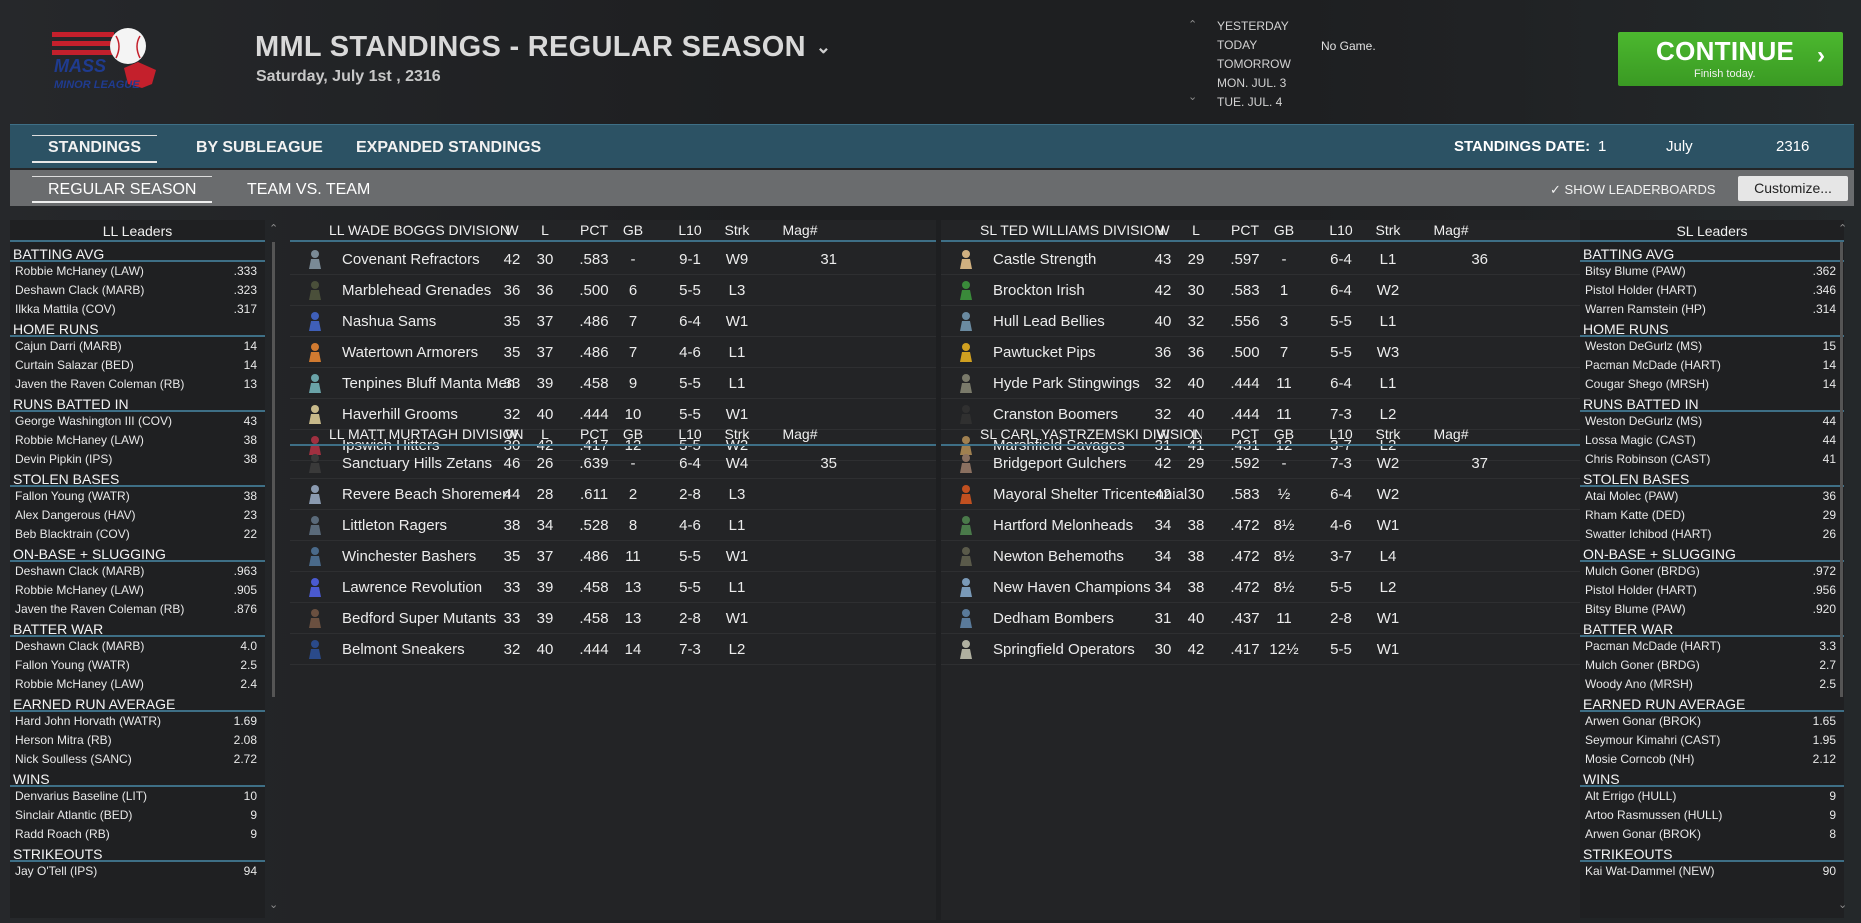 The image size is (1861, 923). What do you see at coordinates (543, 47) in the screenshot?
I see `page-title: MML STANDINGS - REGULAR SEASON ⌄` at bounding box center [543, 47].